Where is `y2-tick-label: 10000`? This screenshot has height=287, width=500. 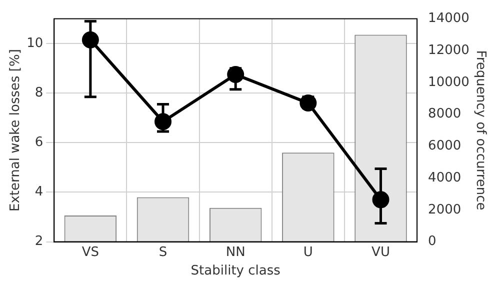 y2-tick-label: 10000 is located at coordinates (449, 82).